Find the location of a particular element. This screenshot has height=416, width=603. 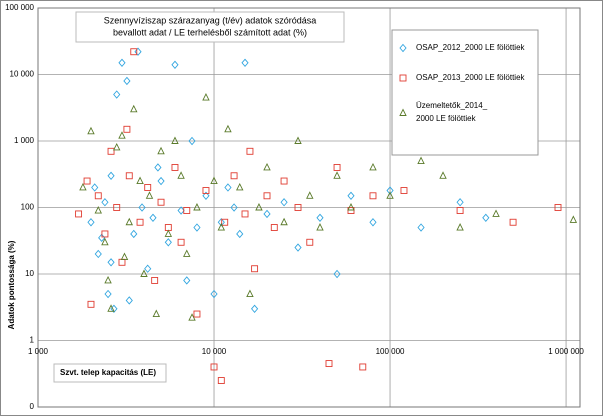

x-tick-label: 1 000 000 is located at coordinates (566, 351).